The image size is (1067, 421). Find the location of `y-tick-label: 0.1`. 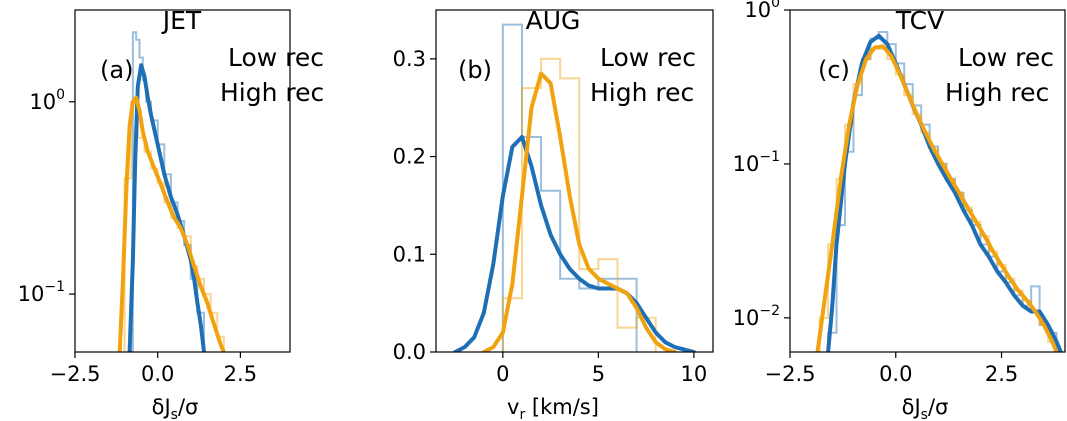

y-tick-label: 0.1 is located at coordinates (409, 254).